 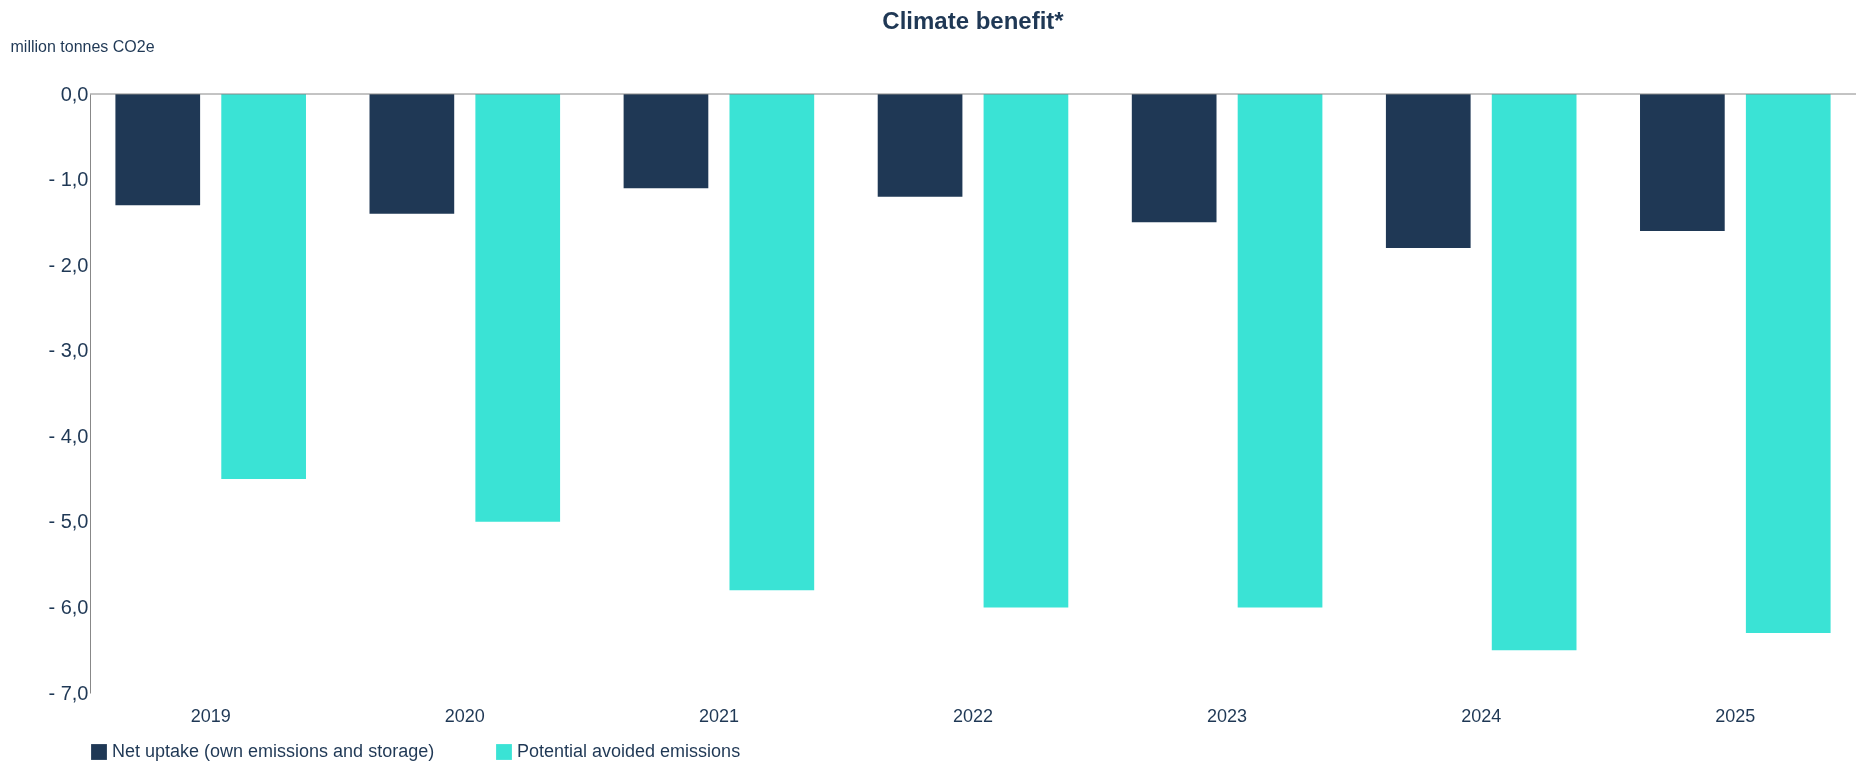 I want to click on x-tick-label: 2020, so click(x=464, y=715).